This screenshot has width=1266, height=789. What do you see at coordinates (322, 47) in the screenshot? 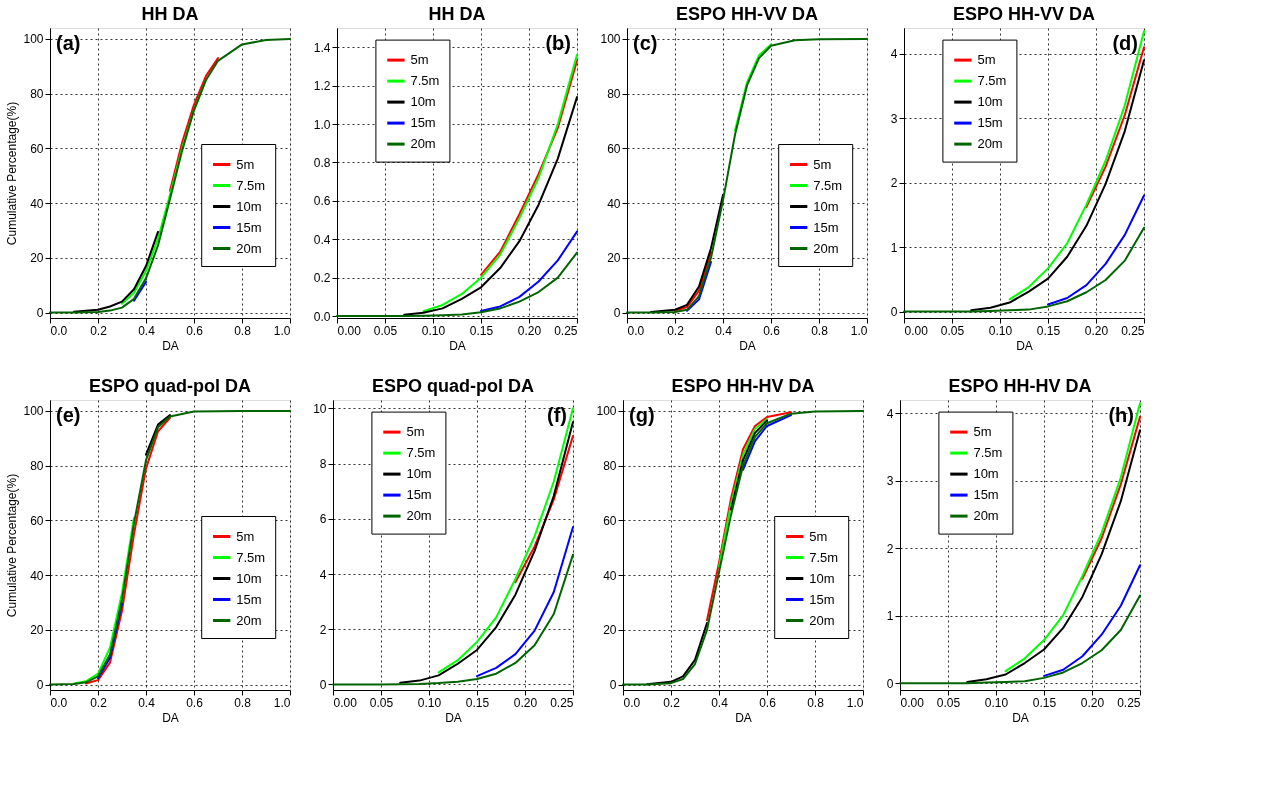
I see `y-tick-label: 1.4` at bounding box center [322, 47].